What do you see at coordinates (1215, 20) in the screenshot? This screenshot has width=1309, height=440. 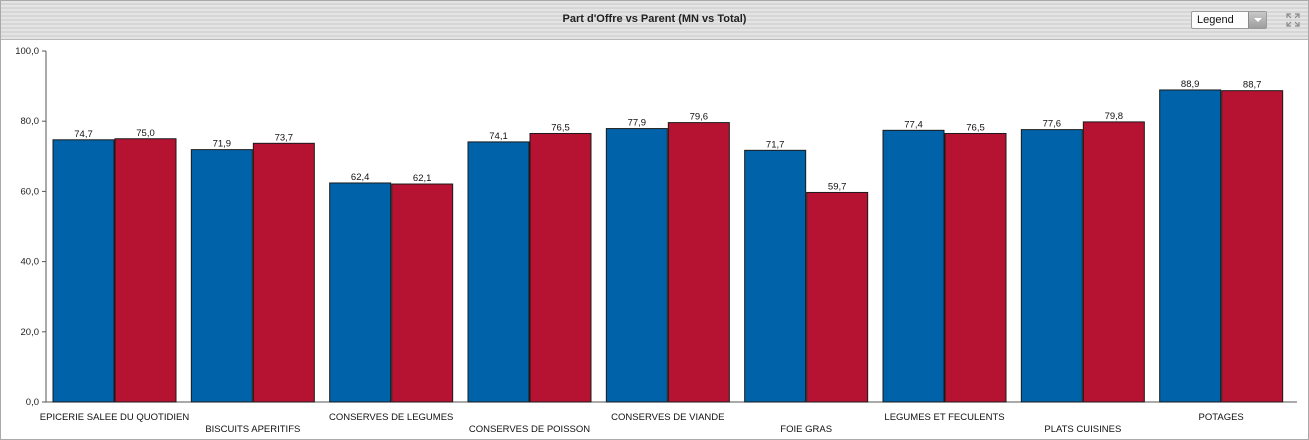 I see `legend-dropdown-value: Legend` at bounding box center [1215, 20].